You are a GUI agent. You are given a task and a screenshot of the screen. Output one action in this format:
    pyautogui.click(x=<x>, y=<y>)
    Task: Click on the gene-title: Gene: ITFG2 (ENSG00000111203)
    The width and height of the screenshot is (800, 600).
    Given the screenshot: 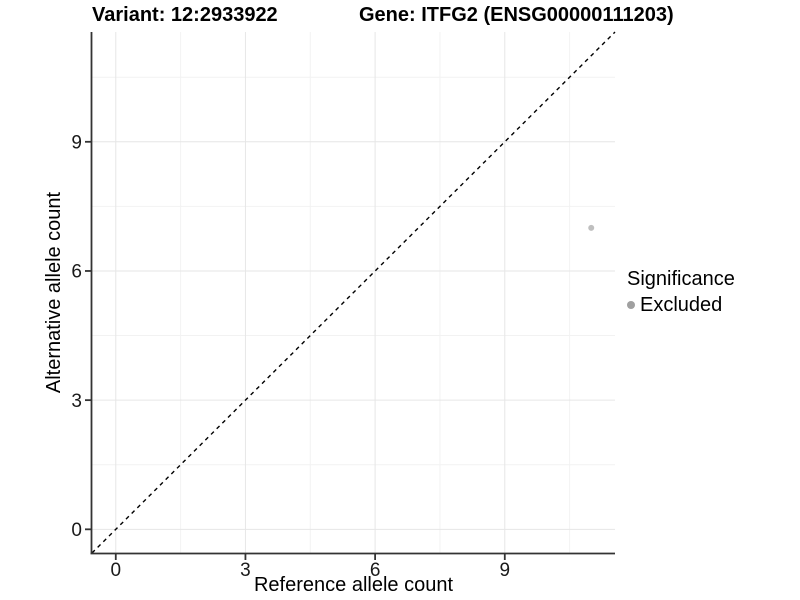 What is the action you would take?
    pyautogui.click(x=516, y=15)
    